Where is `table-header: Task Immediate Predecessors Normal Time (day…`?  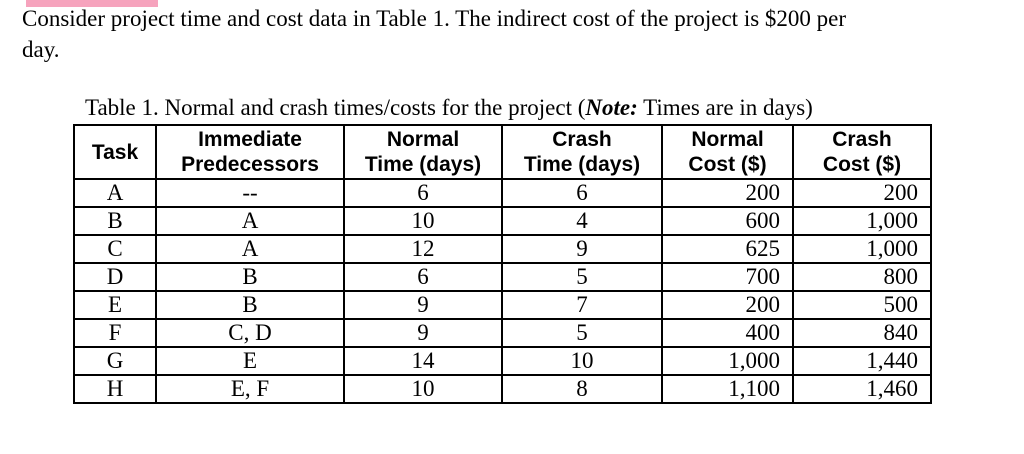
table-header: Task Immediate Predecessors Normal Time (day… is located at coordinates (502, 152).